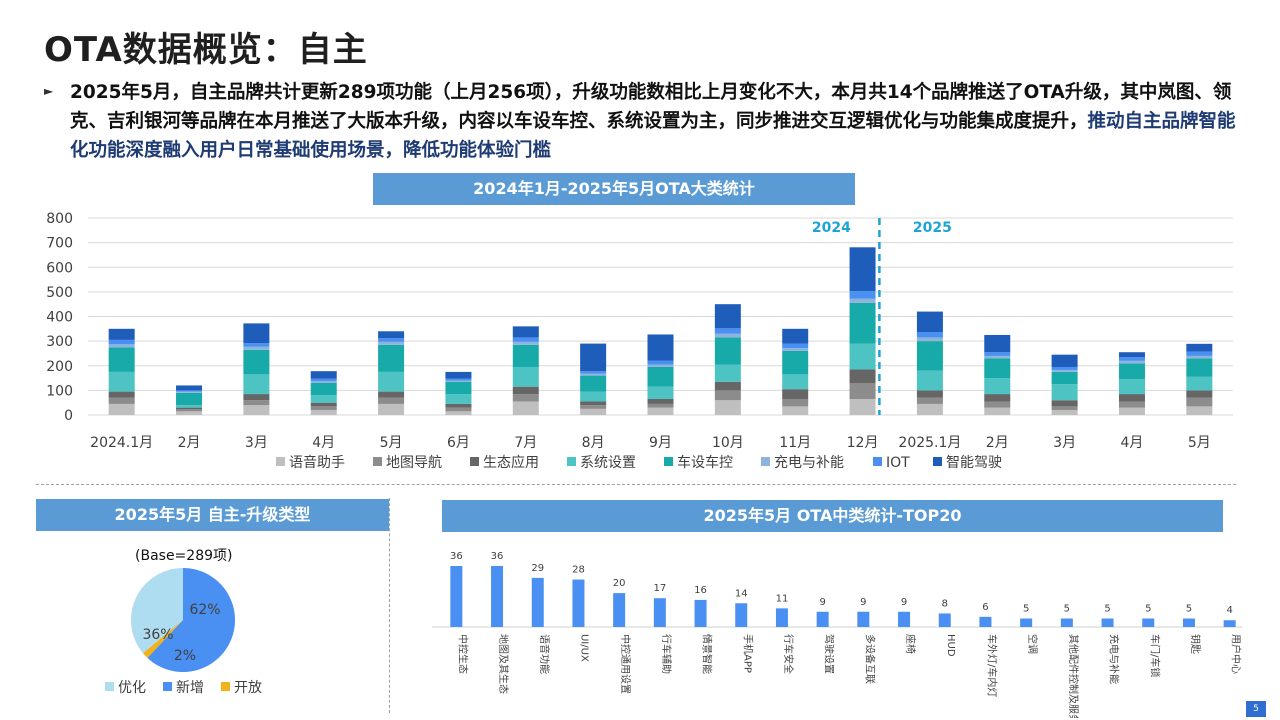 The height and width of the screenshot is (720, 1280). I want to click on pie-legend-label: 优化, so click(132, 688).